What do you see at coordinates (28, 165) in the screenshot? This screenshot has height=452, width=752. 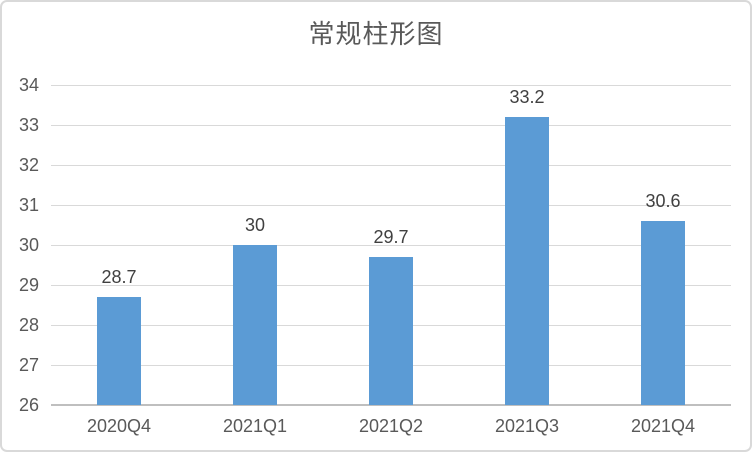 I see `y-axis-tick-label: 32` at bounding box center [28, 165].